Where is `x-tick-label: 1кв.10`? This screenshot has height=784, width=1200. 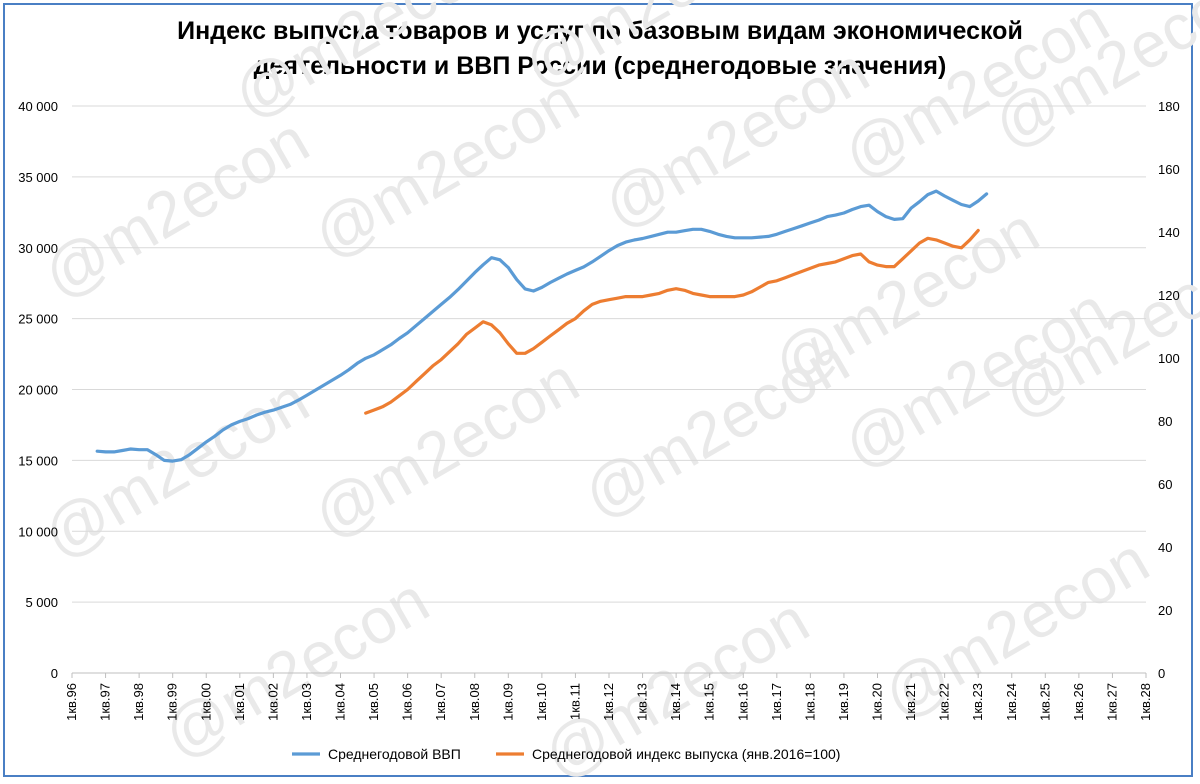
x-tick-label: 1кв.10 is located at coordinates (541, 702).